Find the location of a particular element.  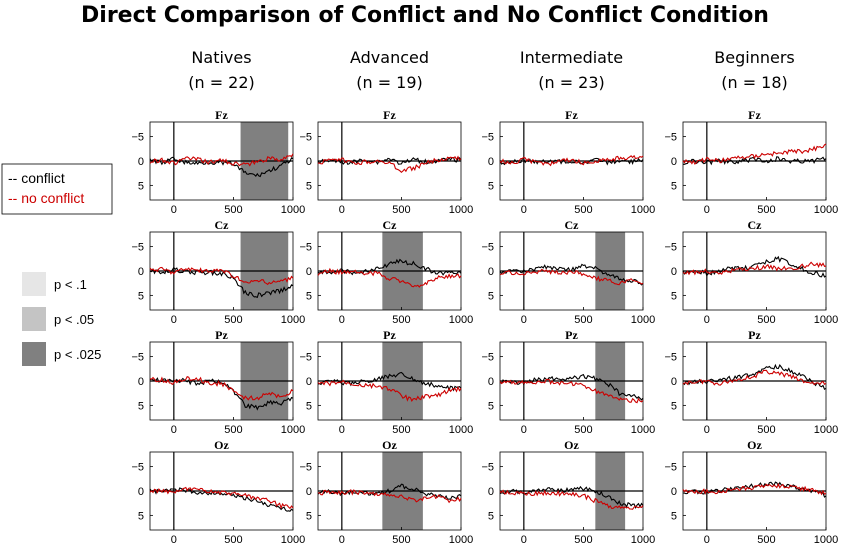

group-n-intermediate: (n = 23) is located at coordinates (571, 82).